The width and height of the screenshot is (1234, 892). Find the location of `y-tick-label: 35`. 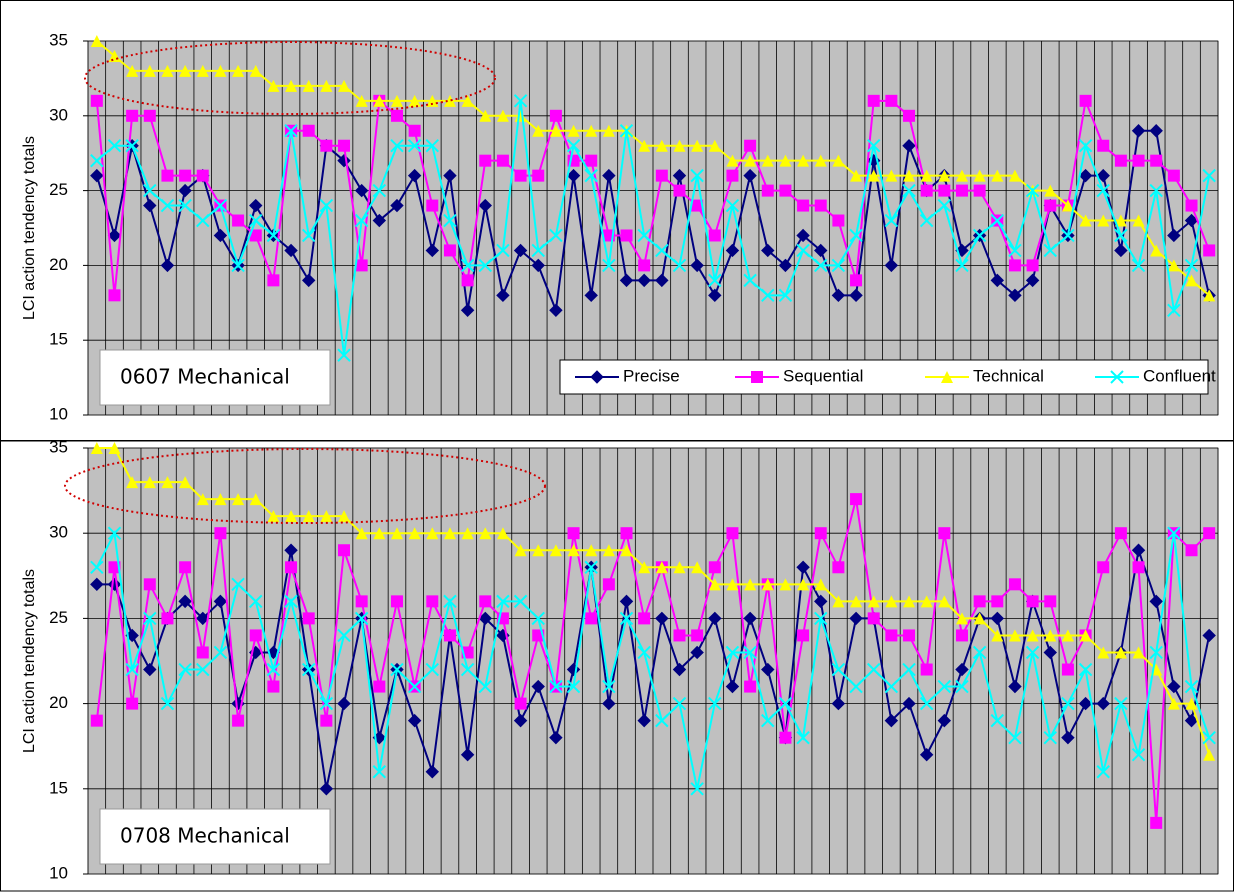

y-tick-label: 35 is located at coordinates (58, 39).